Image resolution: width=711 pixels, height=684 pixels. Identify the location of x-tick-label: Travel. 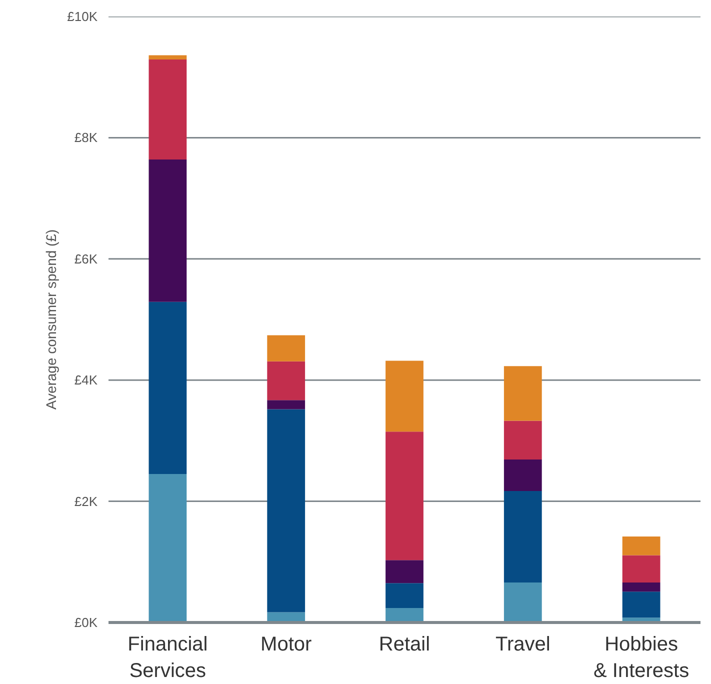
(522, 645).